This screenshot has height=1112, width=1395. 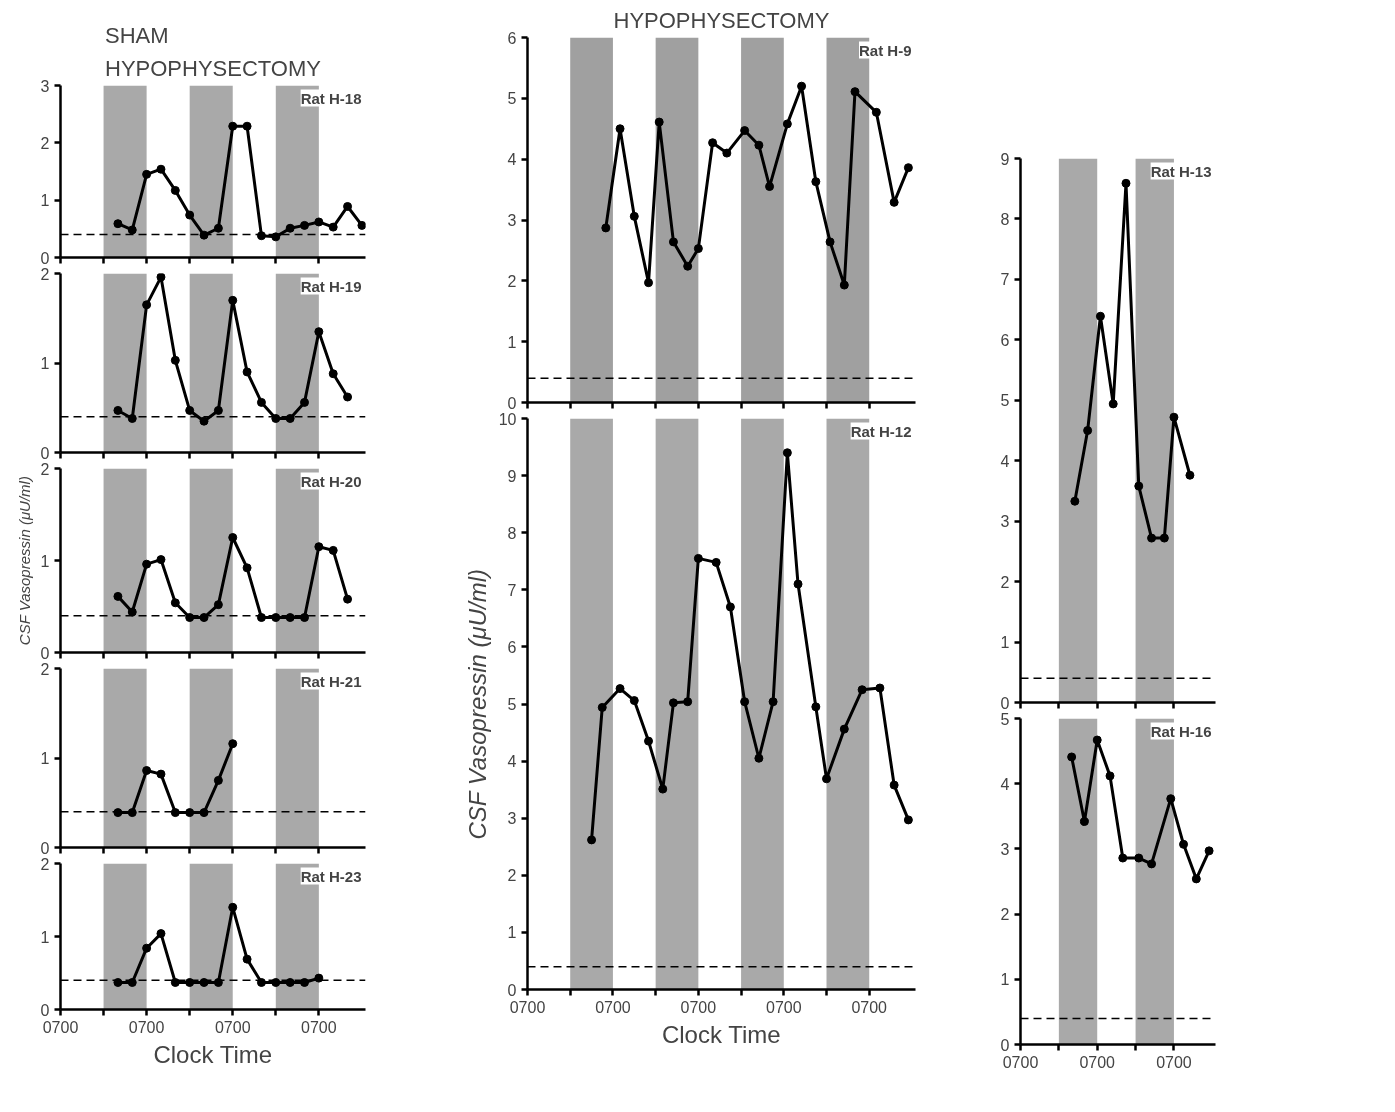 I want to click on y-tick-label: 9, so click(x=512, y=476).